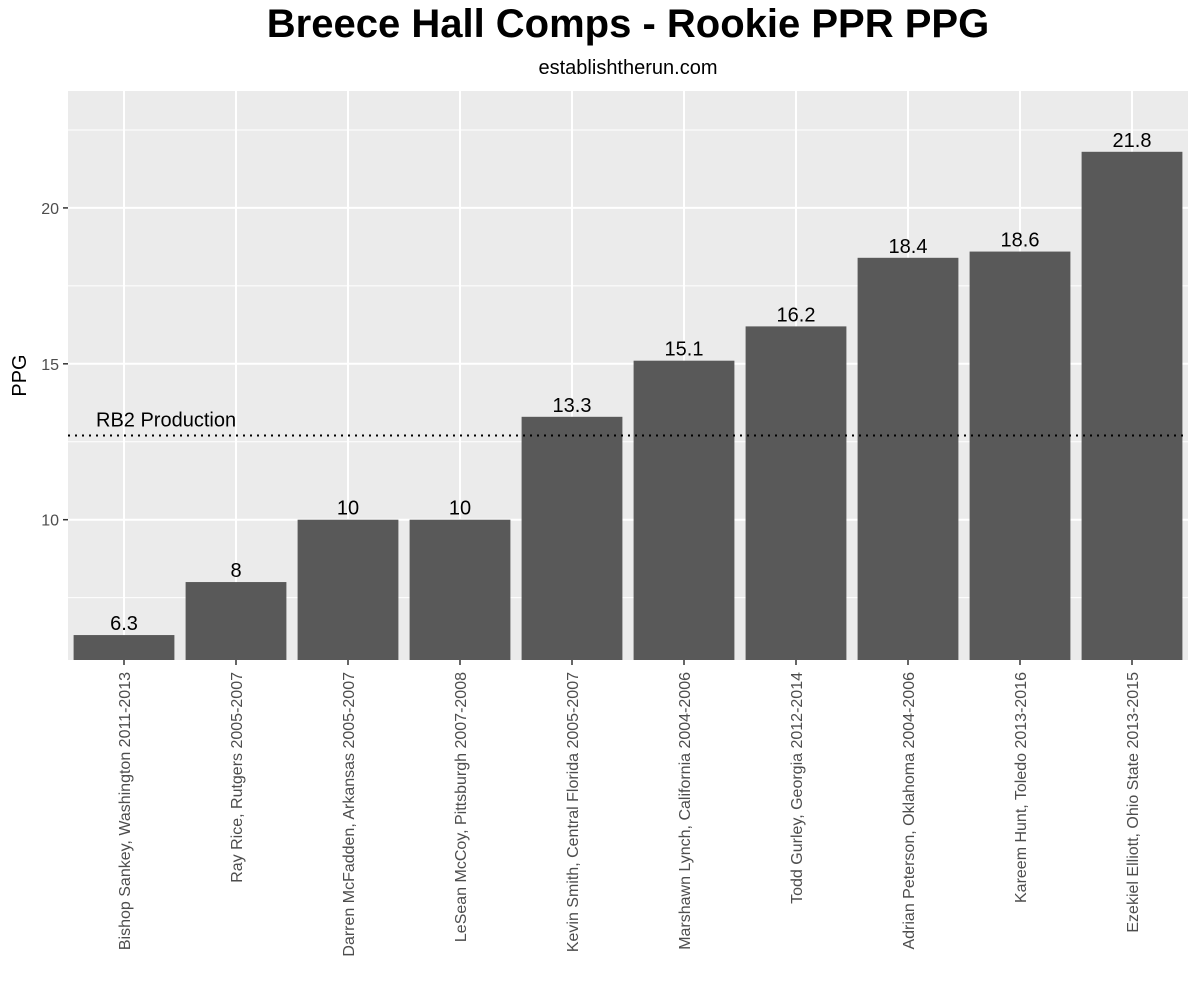 The width and height of the screenshot is (1200, 1000). I want to click on x-tick-label: Ray Rice, Rutgers 2005-2007, so click(237, 777).